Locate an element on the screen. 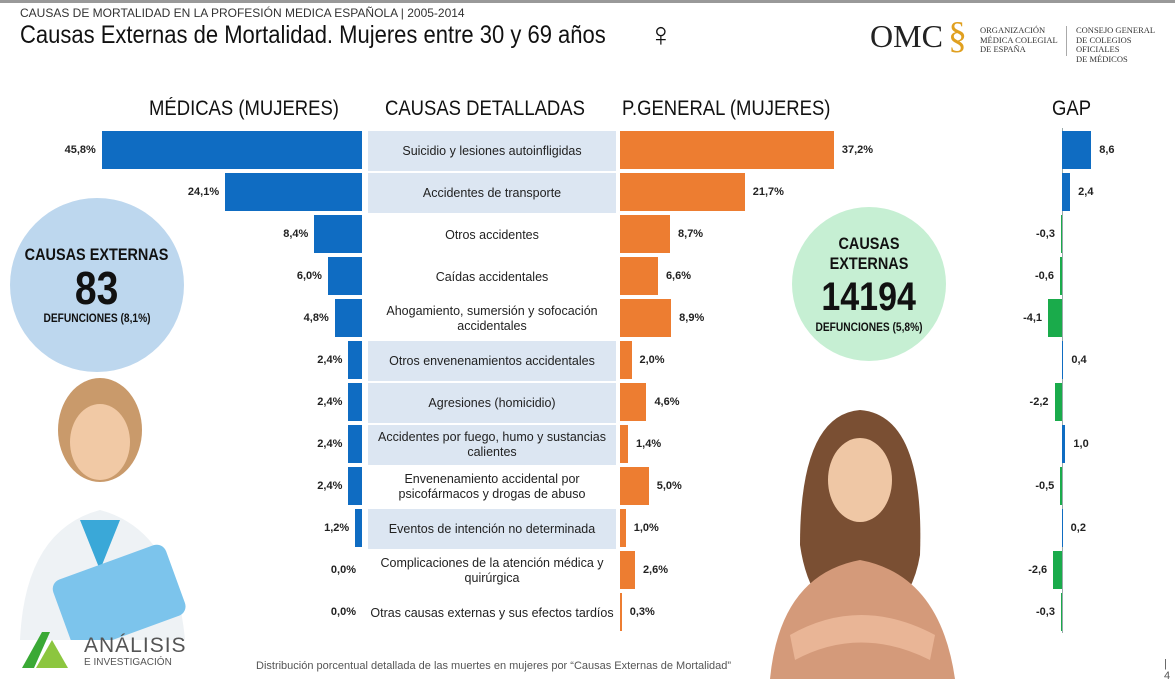  general-value-label: 21,7% is located at coordinates (768, 192).